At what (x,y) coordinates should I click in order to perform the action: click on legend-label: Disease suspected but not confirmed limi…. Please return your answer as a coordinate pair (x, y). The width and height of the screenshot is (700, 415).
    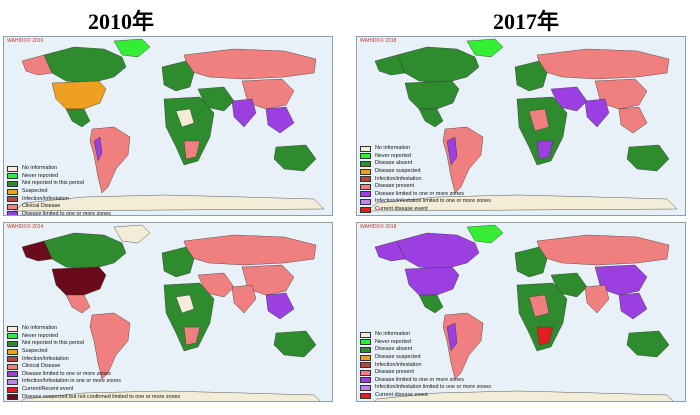
    Looking at the image, I should click on (101, 396).